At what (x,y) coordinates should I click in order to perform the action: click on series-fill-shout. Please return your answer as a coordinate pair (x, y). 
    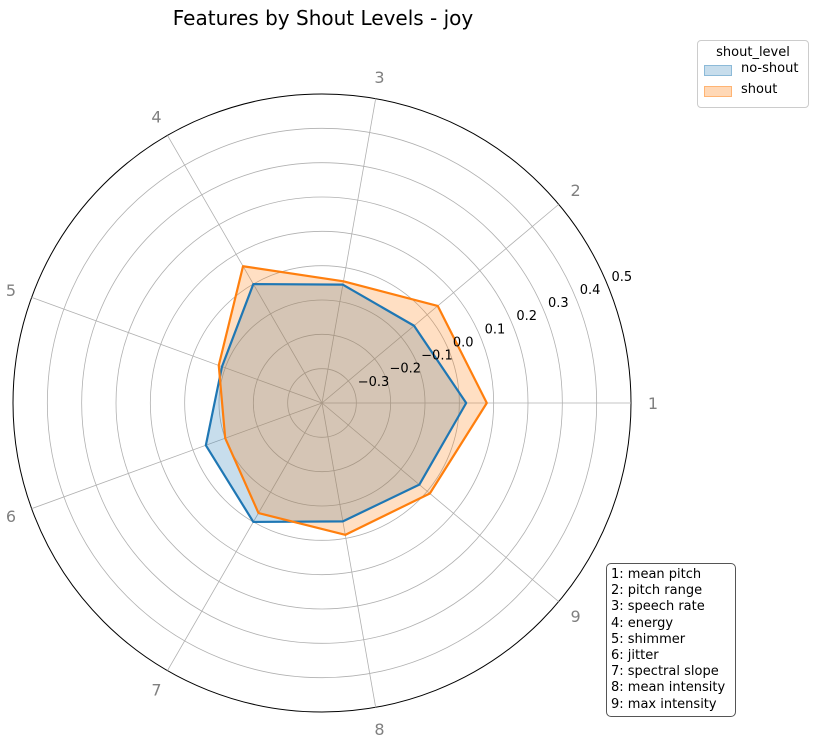
    Looking at the image, I should click on (352, 400).